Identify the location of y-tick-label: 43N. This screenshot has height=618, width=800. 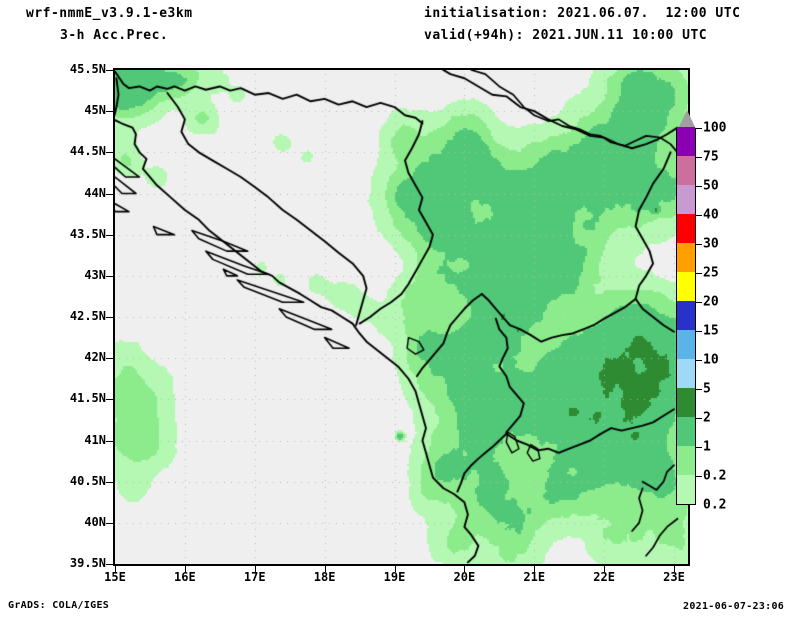
(95, 274).